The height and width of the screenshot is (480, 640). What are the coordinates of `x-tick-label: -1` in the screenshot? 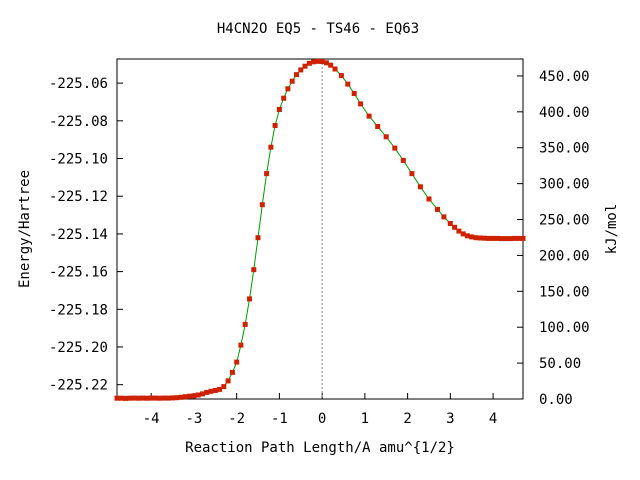 It's located at (279, 419).